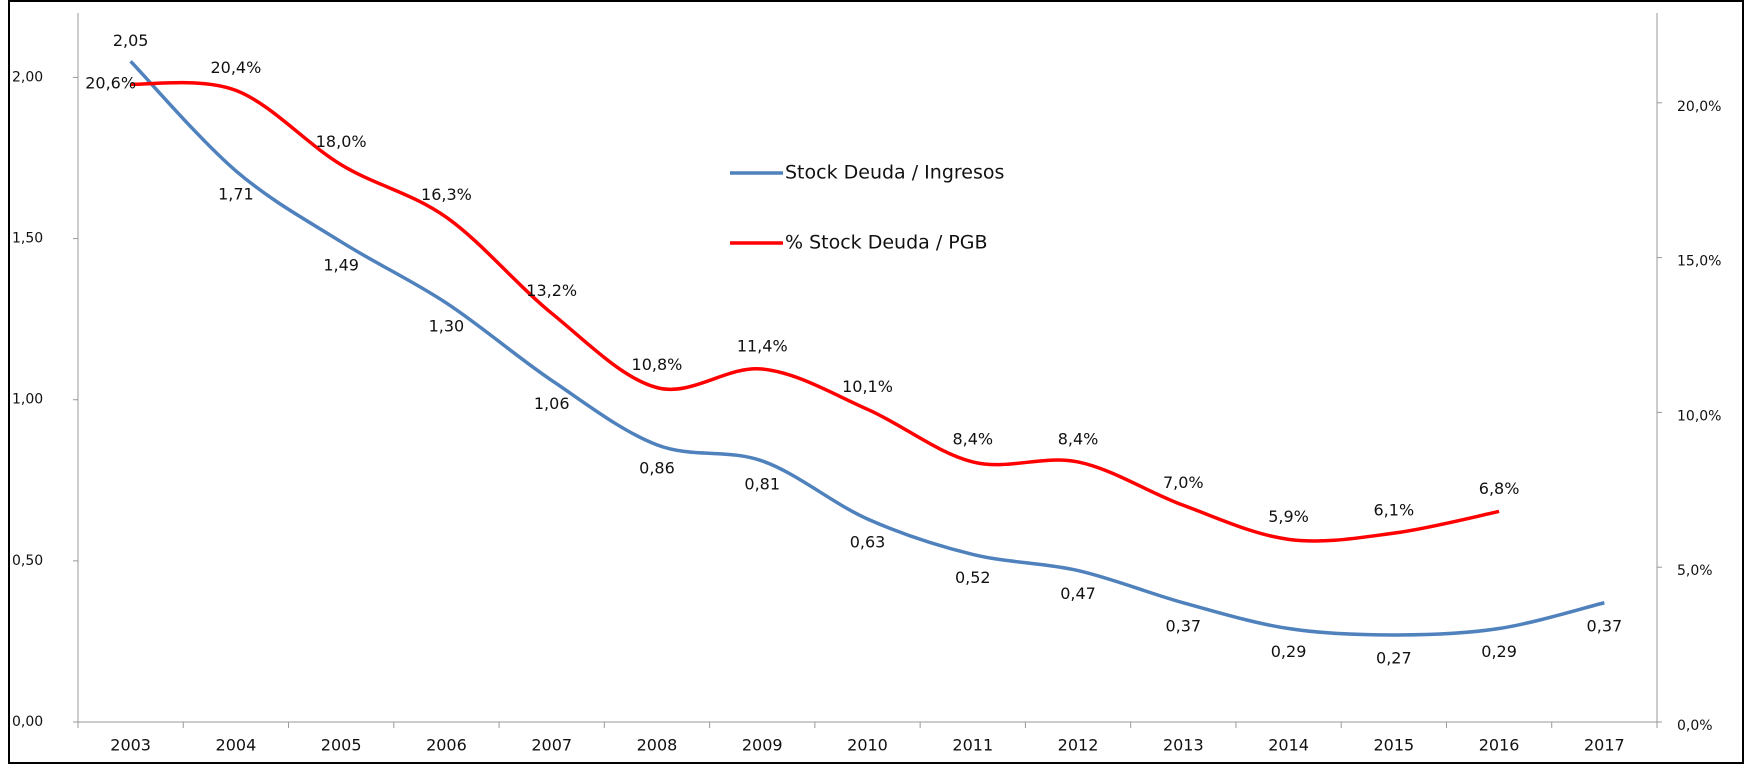 Image resolution: width=1745 pixels, height=765 pixels. Describe the element at coordinates (1695, 726) in the screenshot. I see `y2-tick-label: 0,0%` at that location.